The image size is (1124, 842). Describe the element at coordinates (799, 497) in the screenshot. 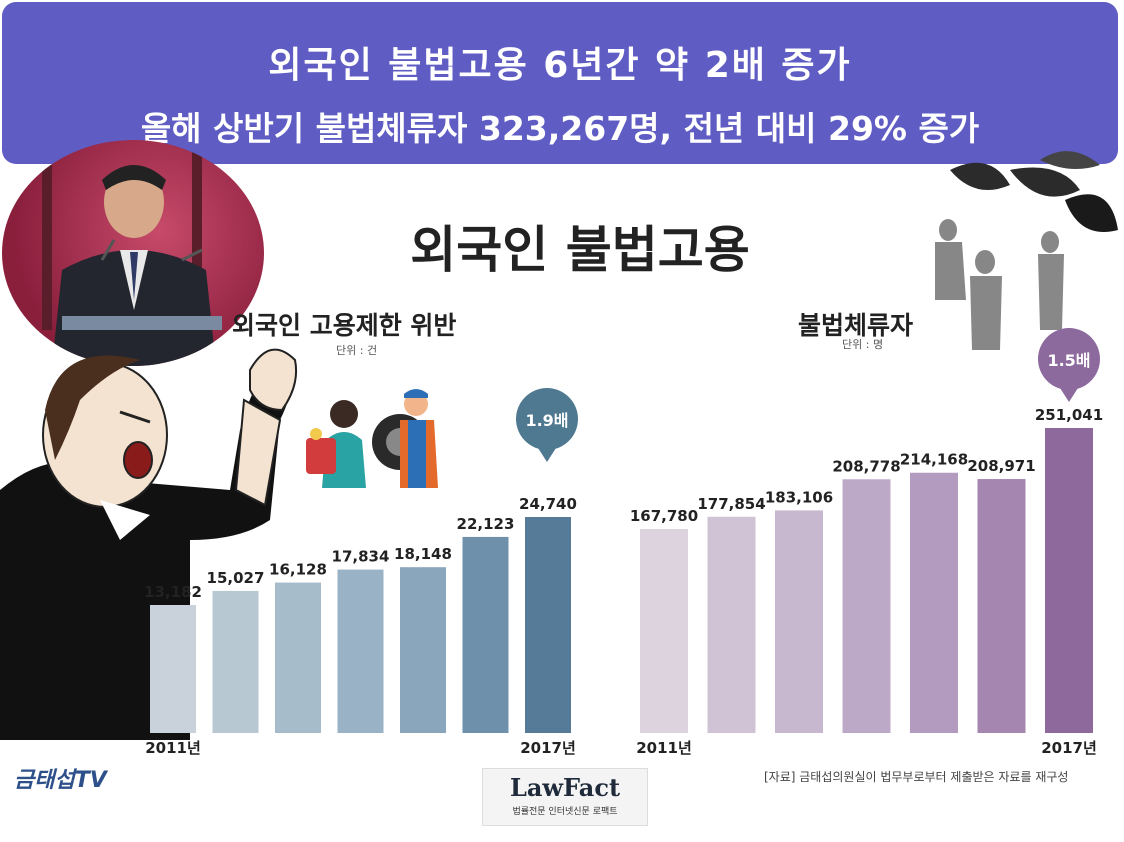

I see `right-value-label-3: 183,106` at that location.